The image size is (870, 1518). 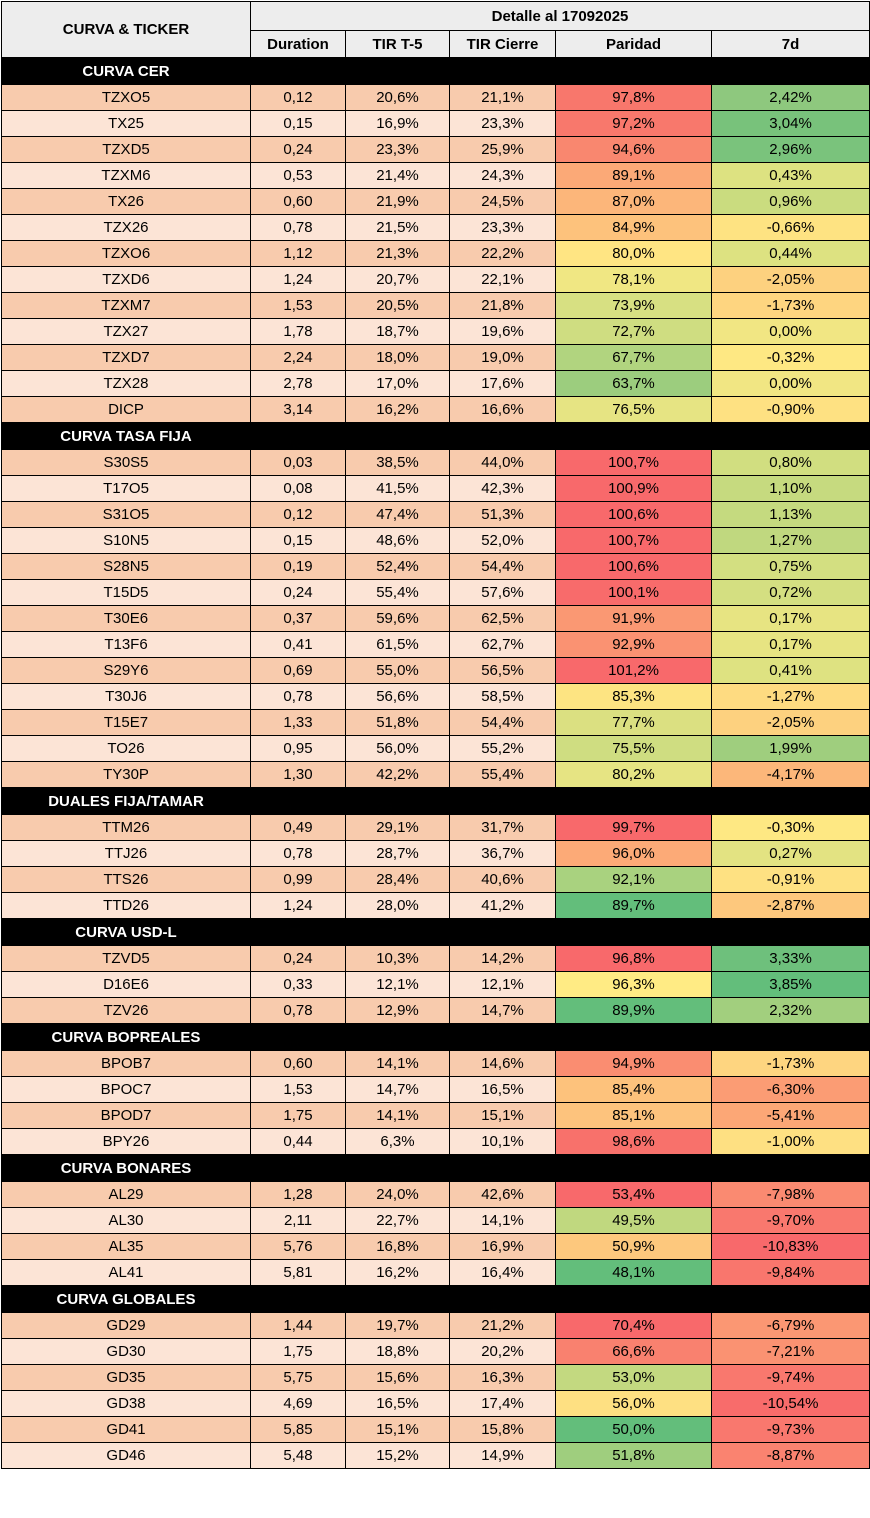 What do you see at coordinates (435, 71) in the screenshot?
I see `section-title-cell: CURVA CER` at bounding box center [435, 71].